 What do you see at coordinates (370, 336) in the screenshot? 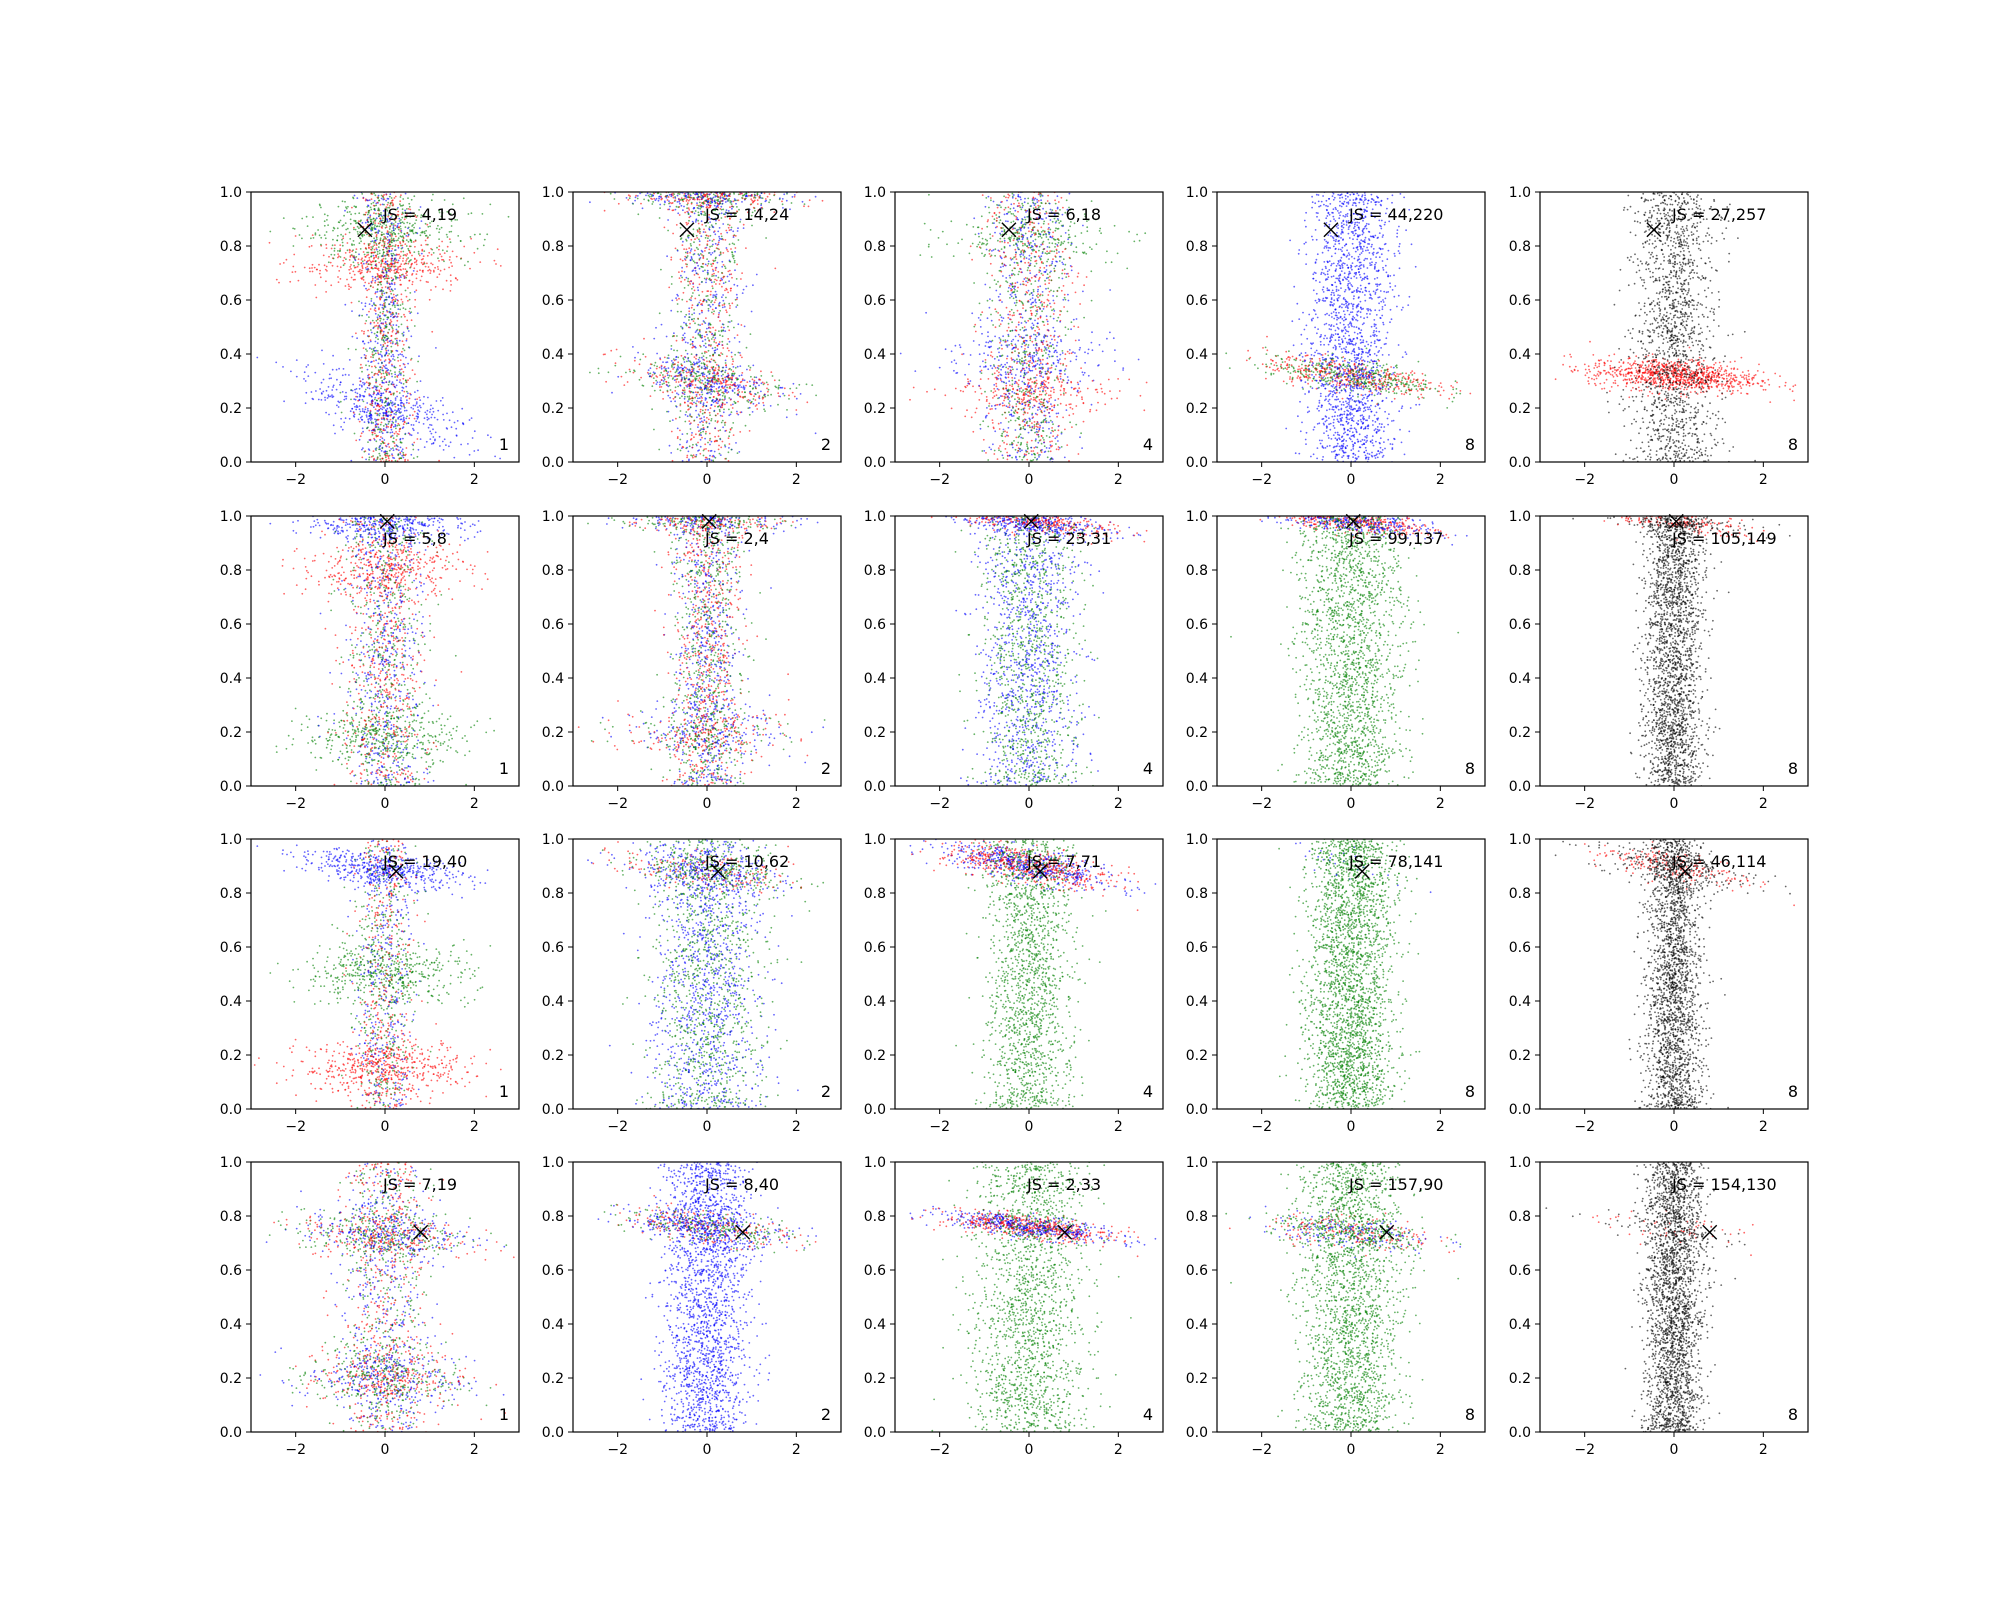
I see `panel-1: −2 0 20.00.20.40.60.81.0JS = 4,191` at bounding box center [370, 336].